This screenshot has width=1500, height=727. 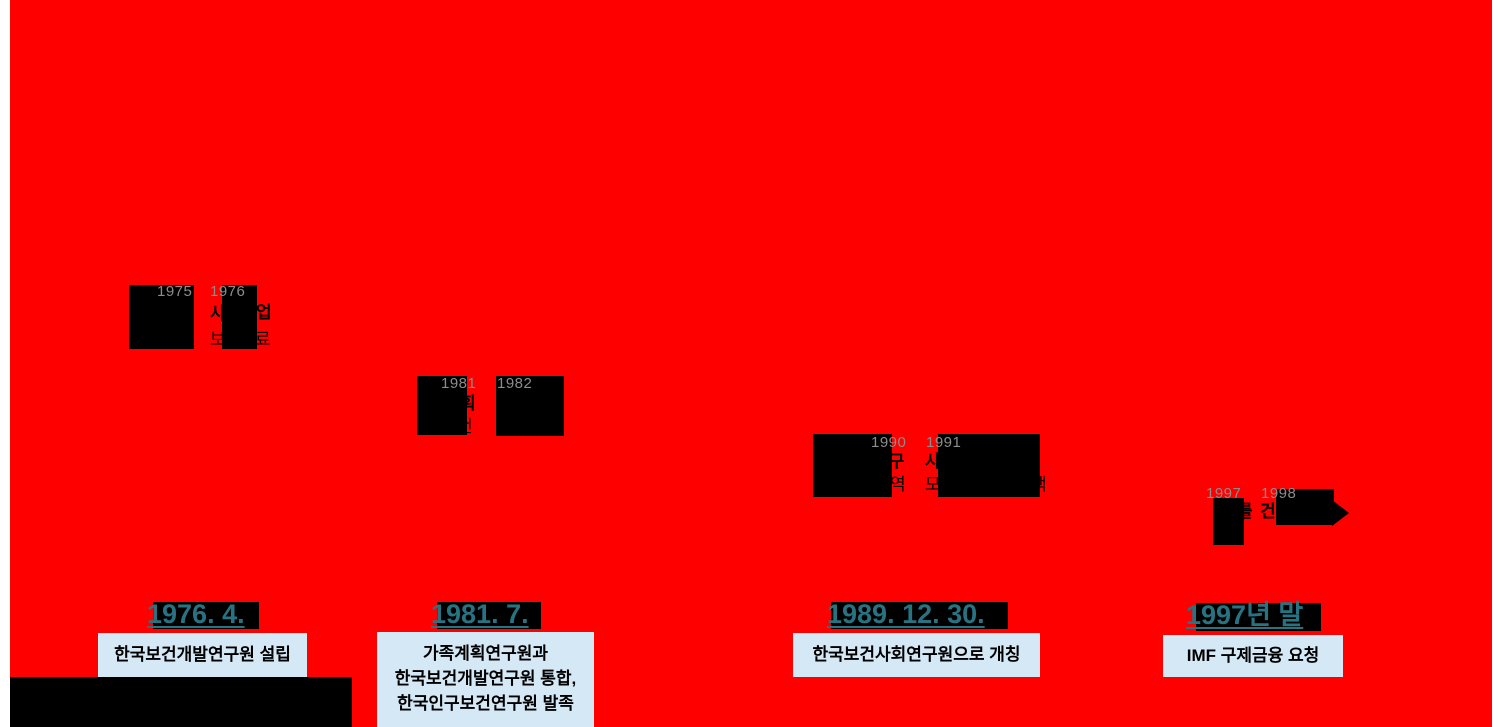 What do you see at coordinates (897, 461) in the screenshot?
I see `caption-fragment: 구` at bounding box center [897, 461].